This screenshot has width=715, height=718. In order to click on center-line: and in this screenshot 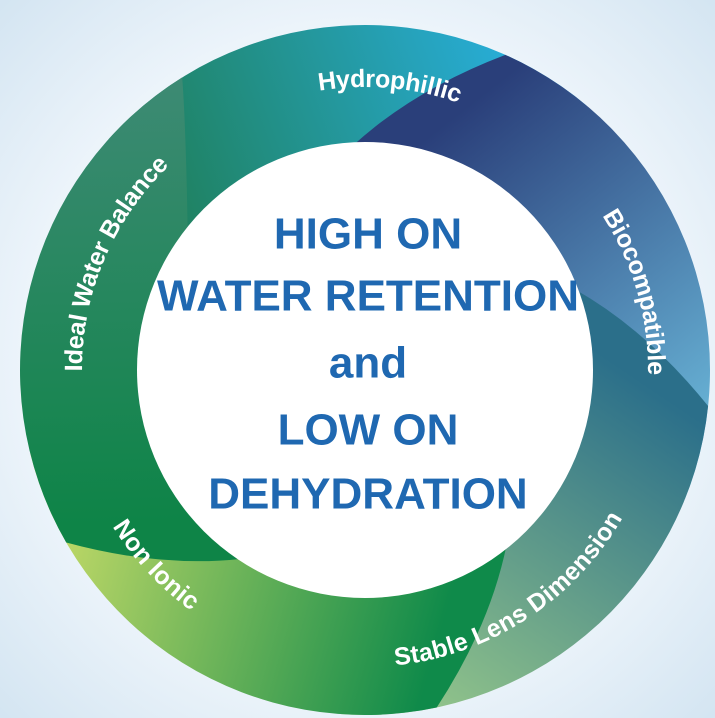, I will do `click(368, 363)`.